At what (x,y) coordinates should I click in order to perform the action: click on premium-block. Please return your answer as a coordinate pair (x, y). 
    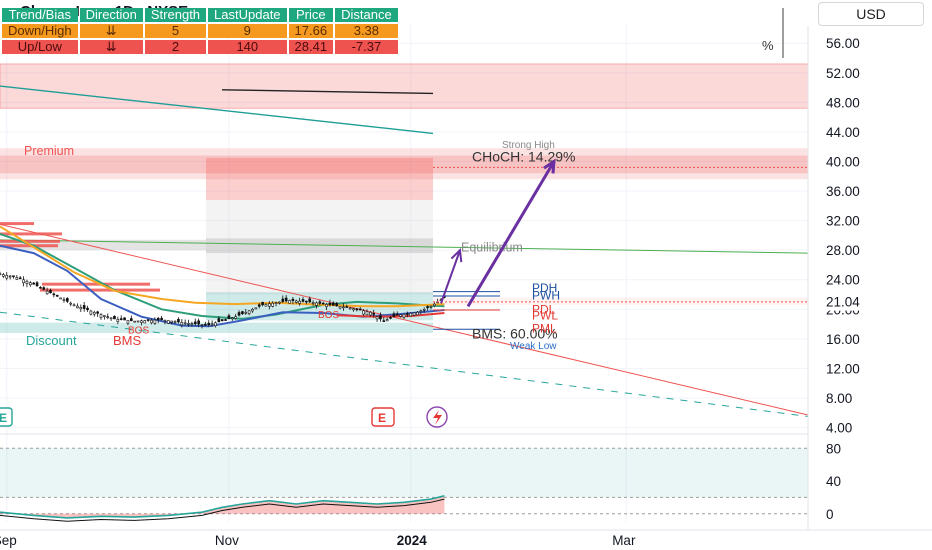
    Looking at the image, I should click on (319, 178).